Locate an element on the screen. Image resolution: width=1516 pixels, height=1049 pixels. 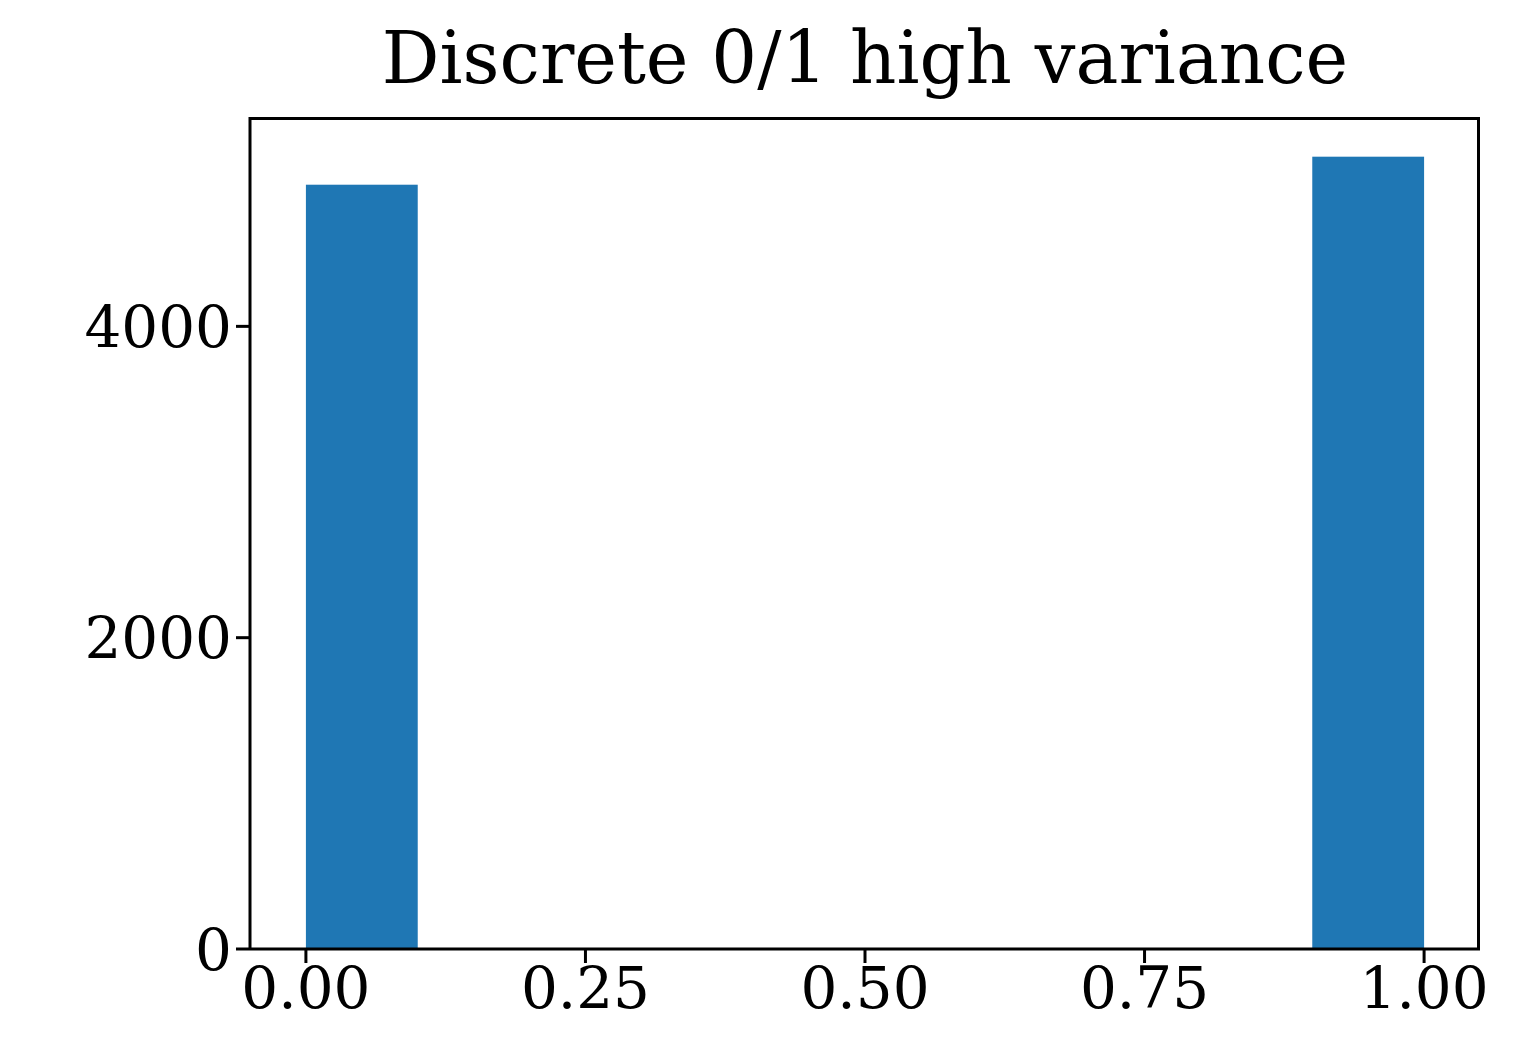
x-tick-label: 0.50 is located at coordinates (865, 988).